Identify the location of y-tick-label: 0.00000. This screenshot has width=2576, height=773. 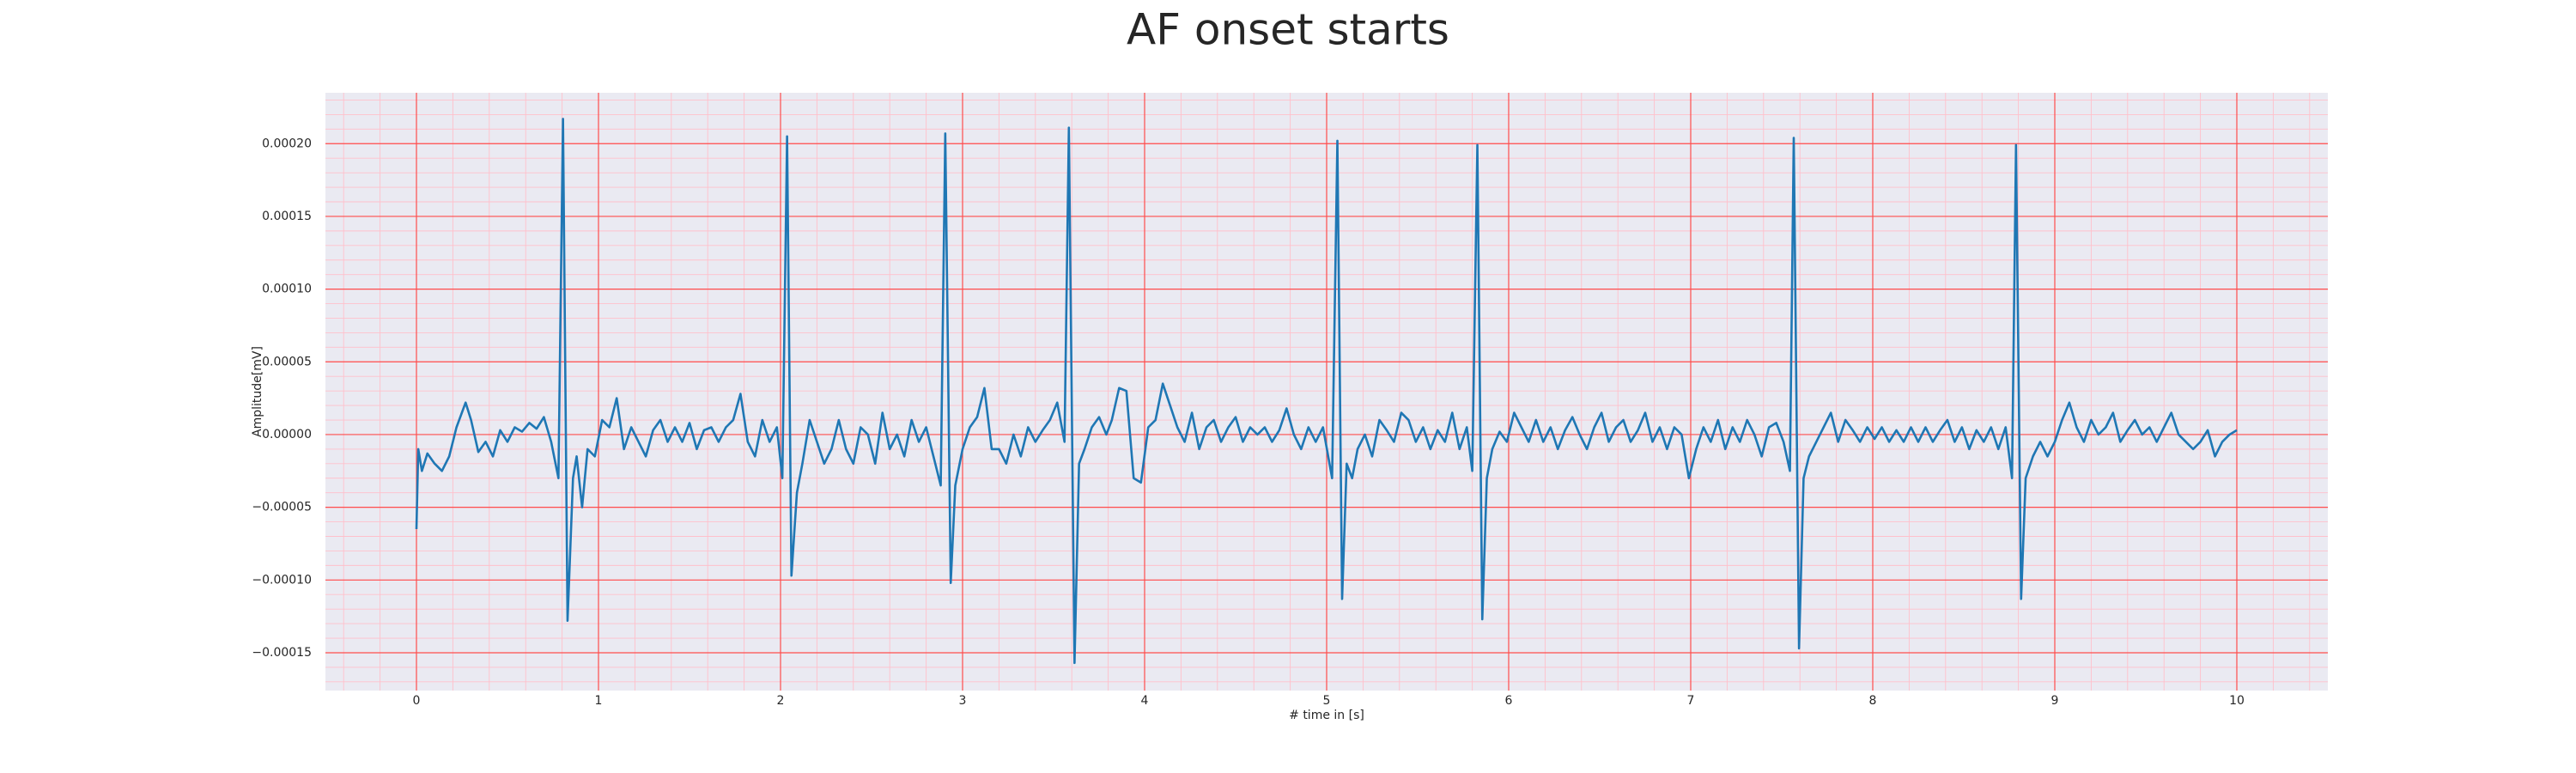
(287, 434).